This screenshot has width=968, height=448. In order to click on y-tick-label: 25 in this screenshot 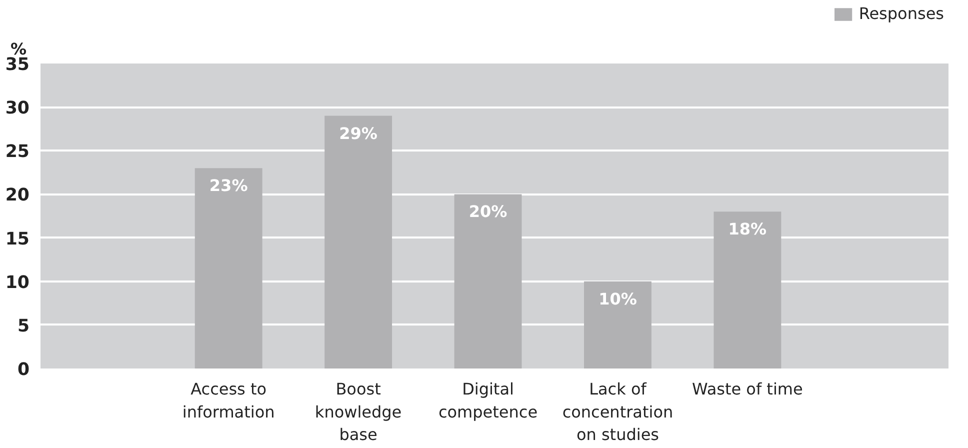, I will do `click(17, 152)`.